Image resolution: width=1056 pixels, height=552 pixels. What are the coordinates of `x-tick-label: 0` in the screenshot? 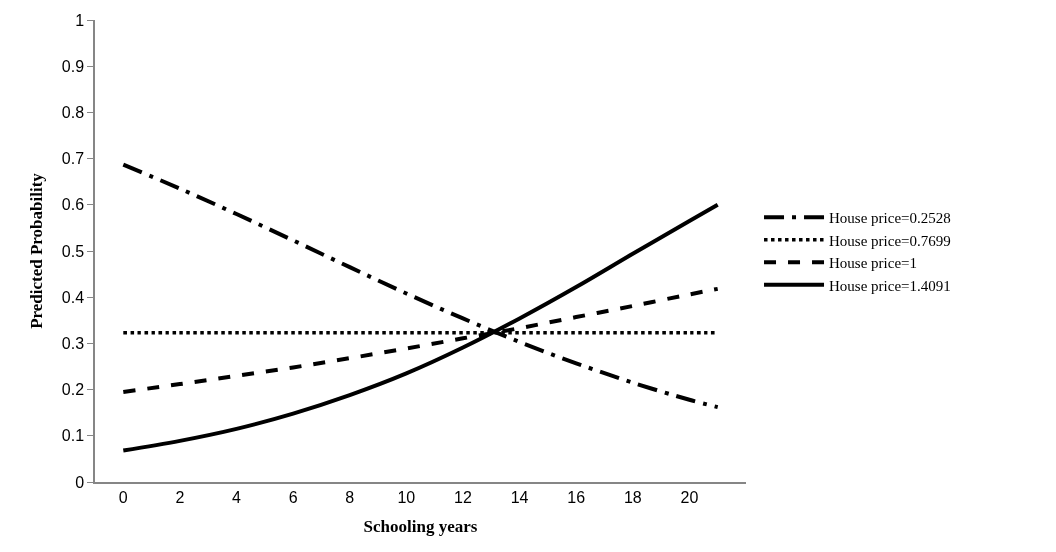 It's located at (123, 497).